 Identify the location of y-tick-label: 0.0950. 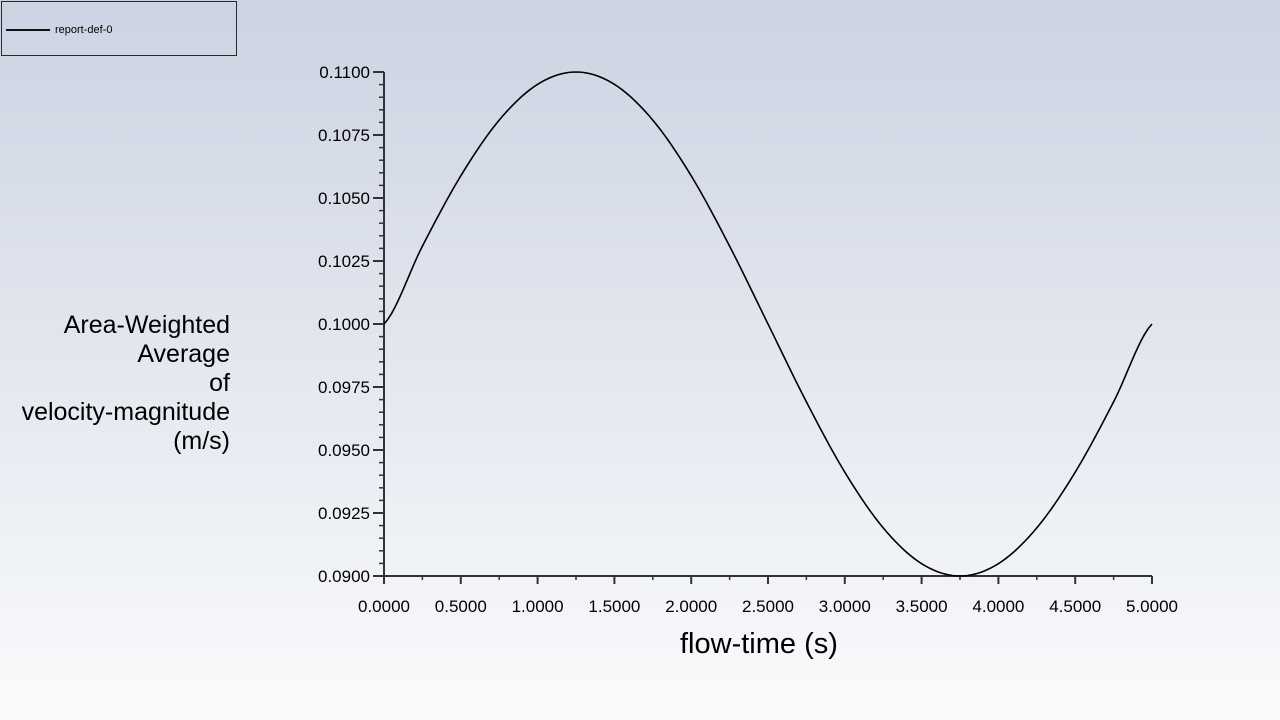
(344, 450).